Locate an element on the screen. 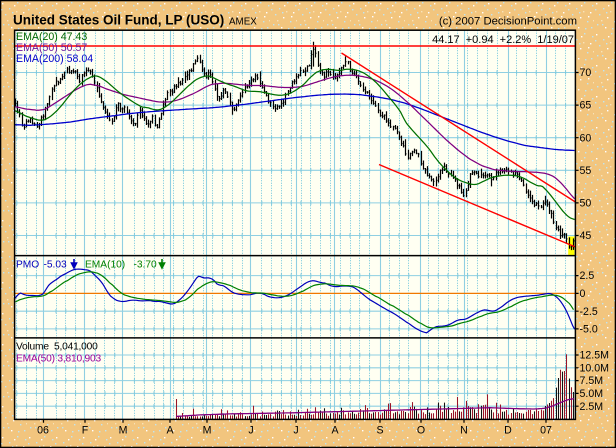 The height and width of the screenshot is (448, 616). svg-text: Volume 5,041,000 is located at coordinates (57, 347).